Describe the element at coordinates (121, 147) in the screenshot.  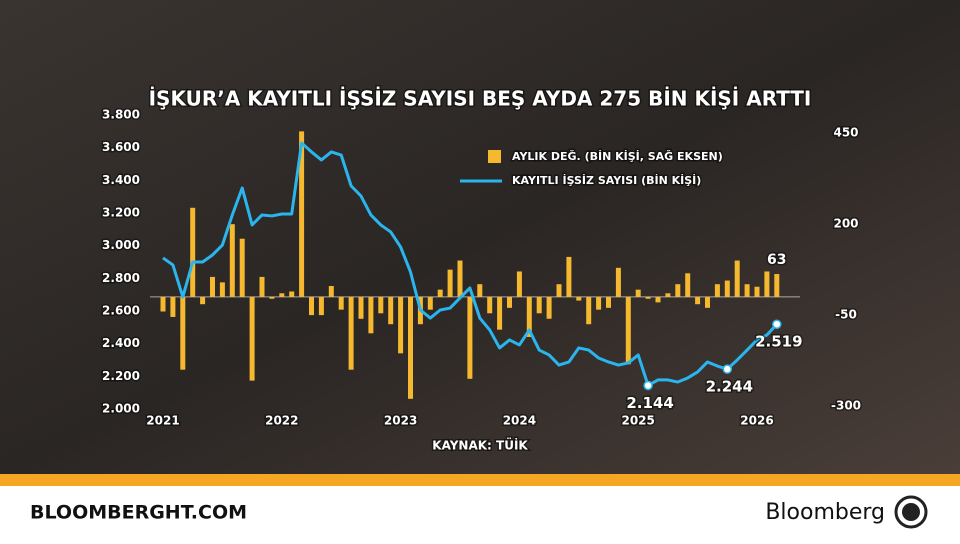
I see `y-tick-label: 3.600` at that location.